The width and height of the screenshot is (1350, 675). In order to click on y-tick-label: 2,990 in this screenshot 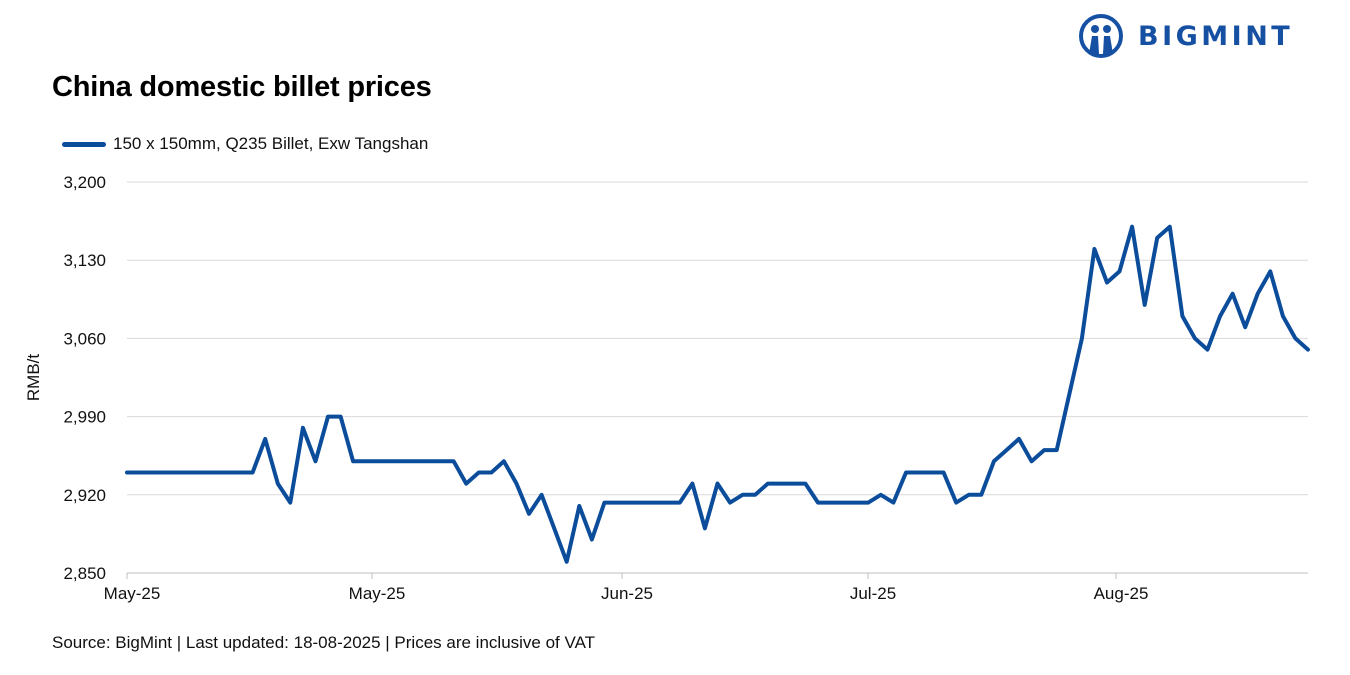, I will do `click(84, 417)`.